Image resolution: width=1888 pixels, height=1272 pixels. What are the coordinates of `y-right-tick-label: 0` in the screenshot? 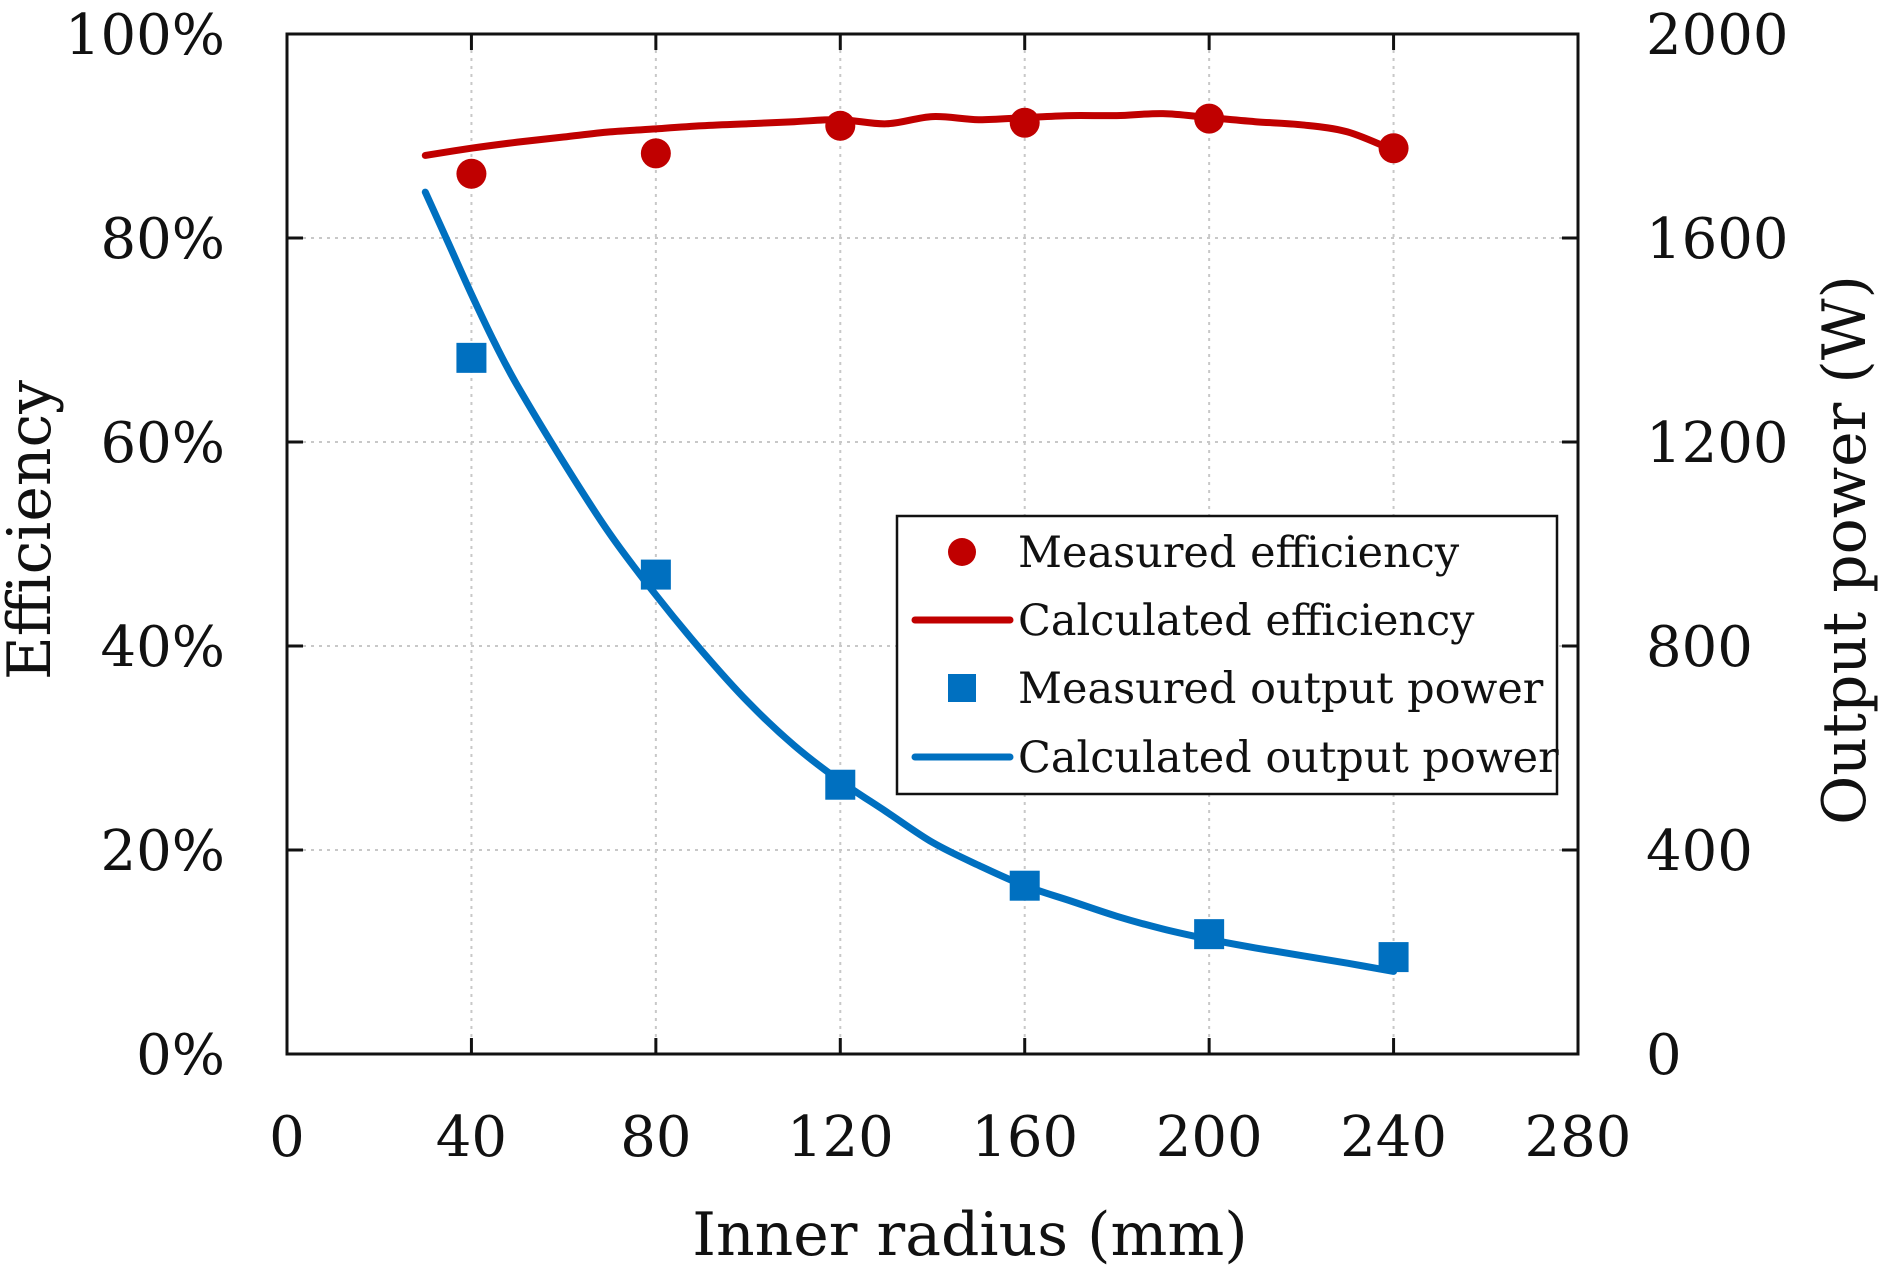 It's located at (1664, 1055).